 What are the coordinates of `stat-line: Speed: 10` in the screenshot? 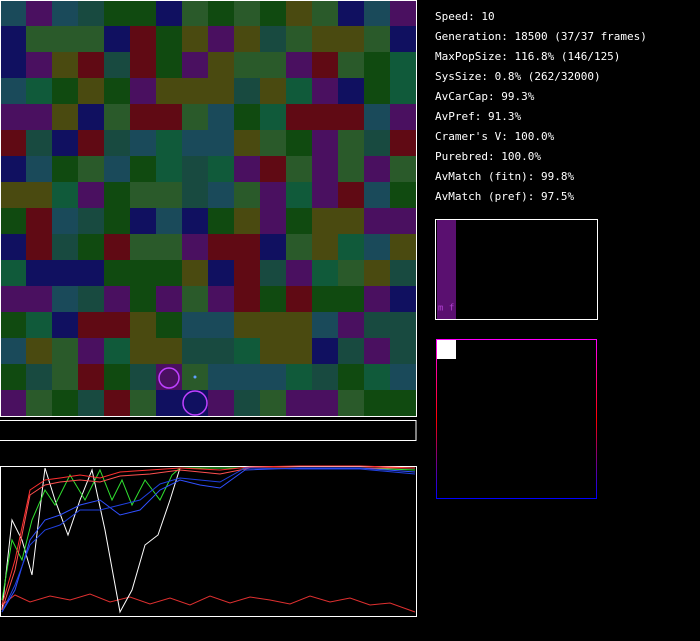 It's located at (465, 16).